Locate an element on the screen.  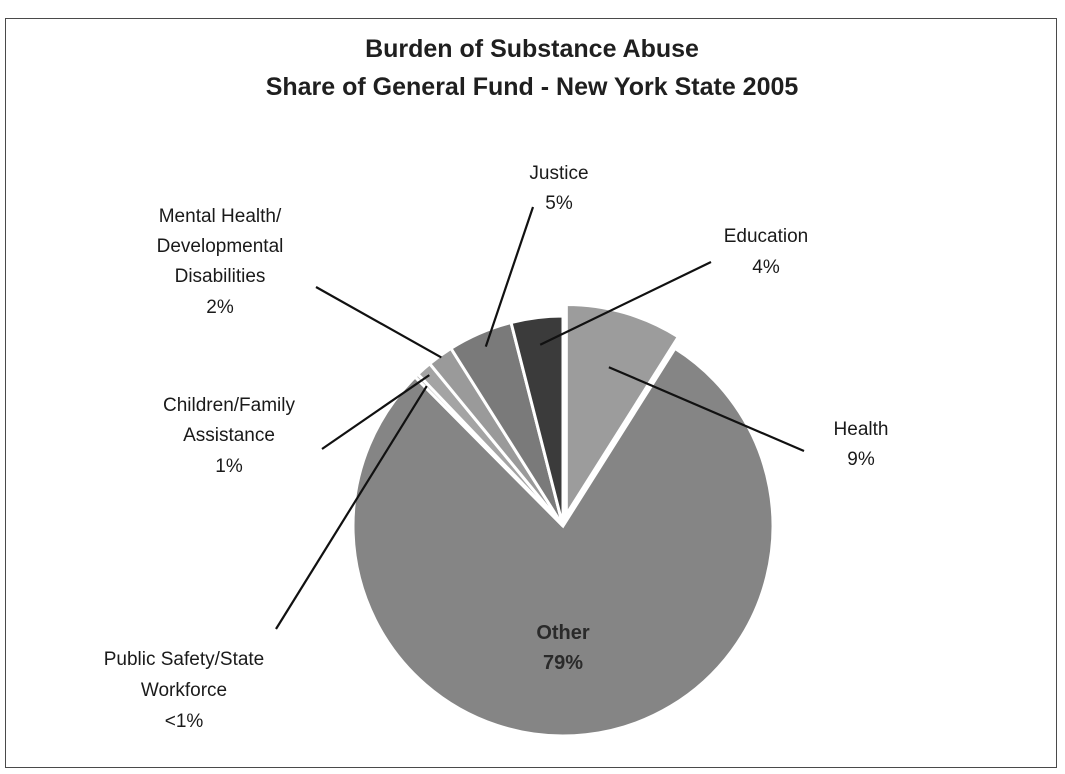
leader-line-education is located at coordinates (625, 303).